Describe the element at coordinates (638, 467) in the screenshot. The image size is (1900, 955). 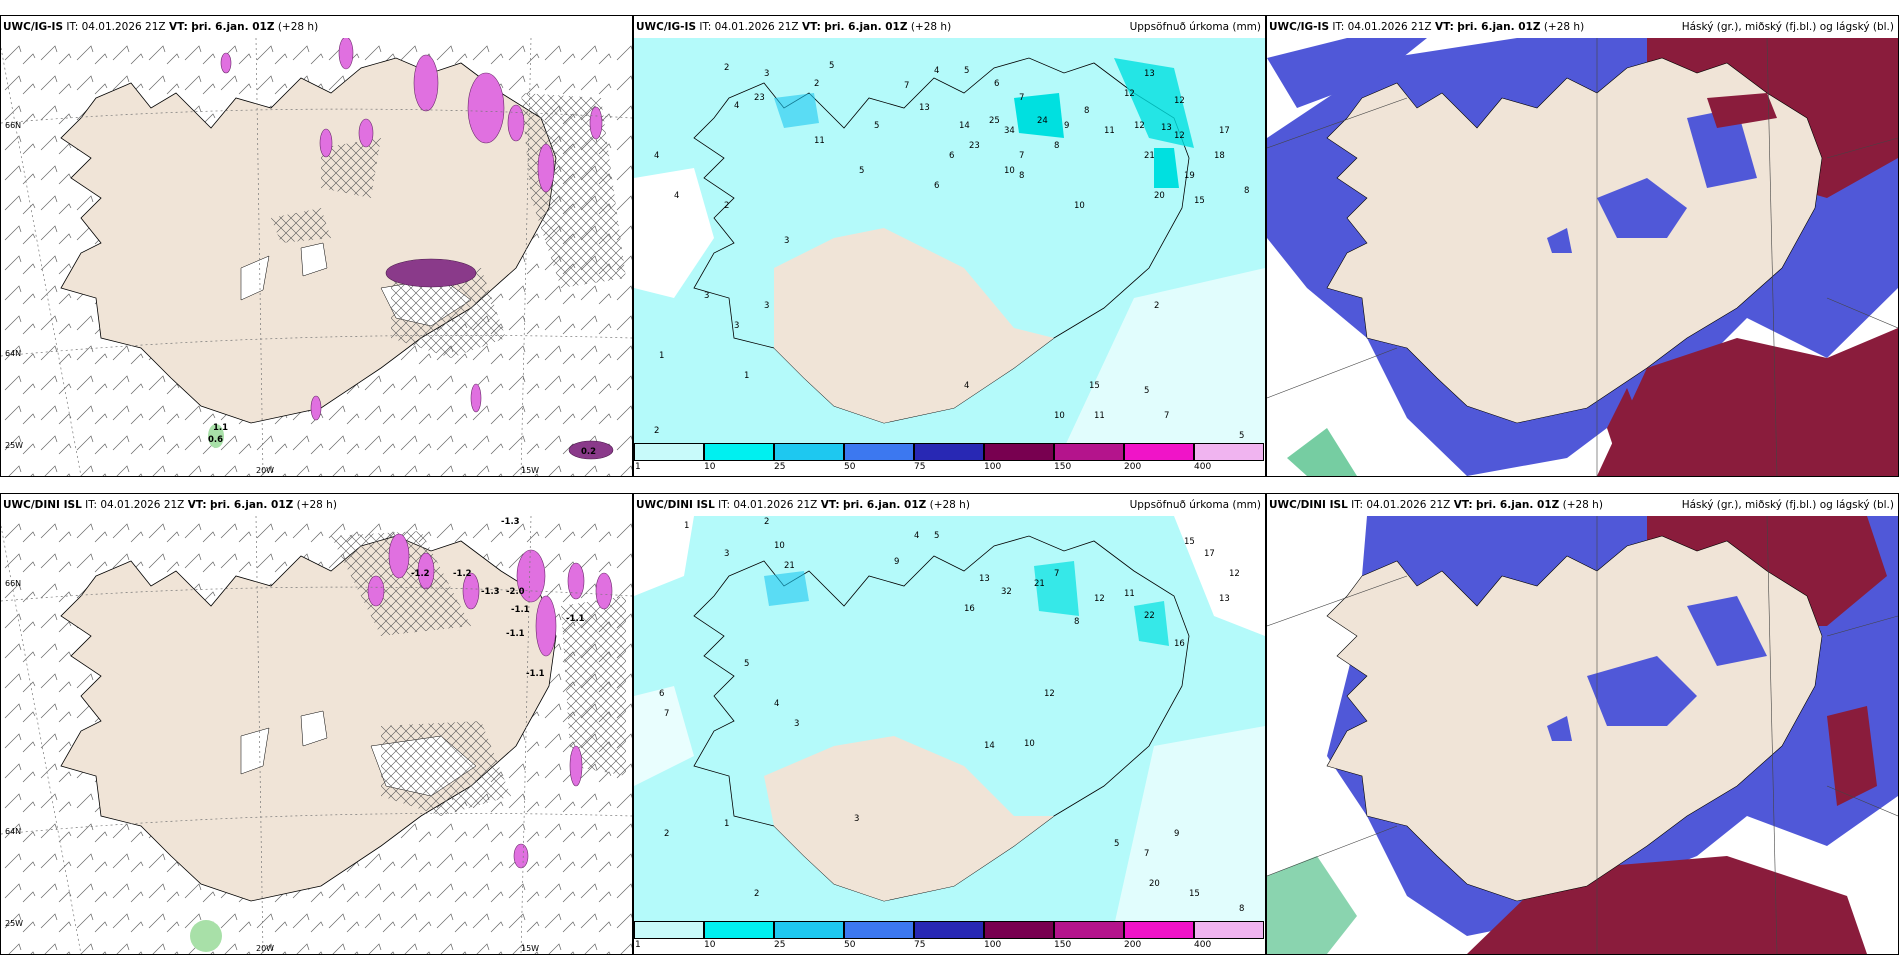
I see `legend-tick: 1` at that location.